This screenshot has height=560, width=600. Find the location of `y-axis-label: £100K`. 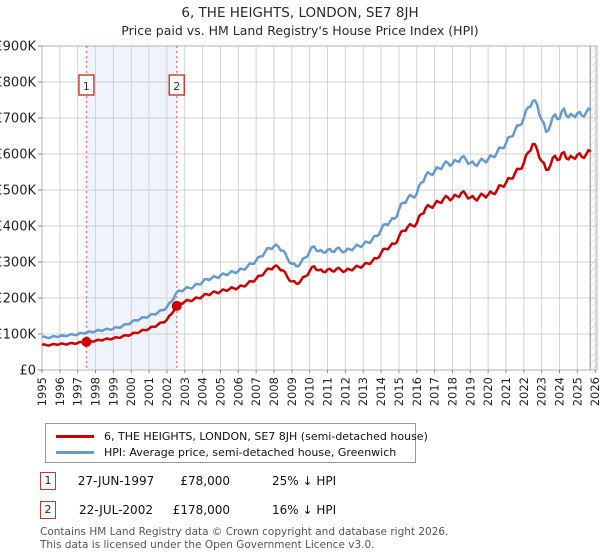

y-axis-label: £100K is located at coordinates (18, 335).